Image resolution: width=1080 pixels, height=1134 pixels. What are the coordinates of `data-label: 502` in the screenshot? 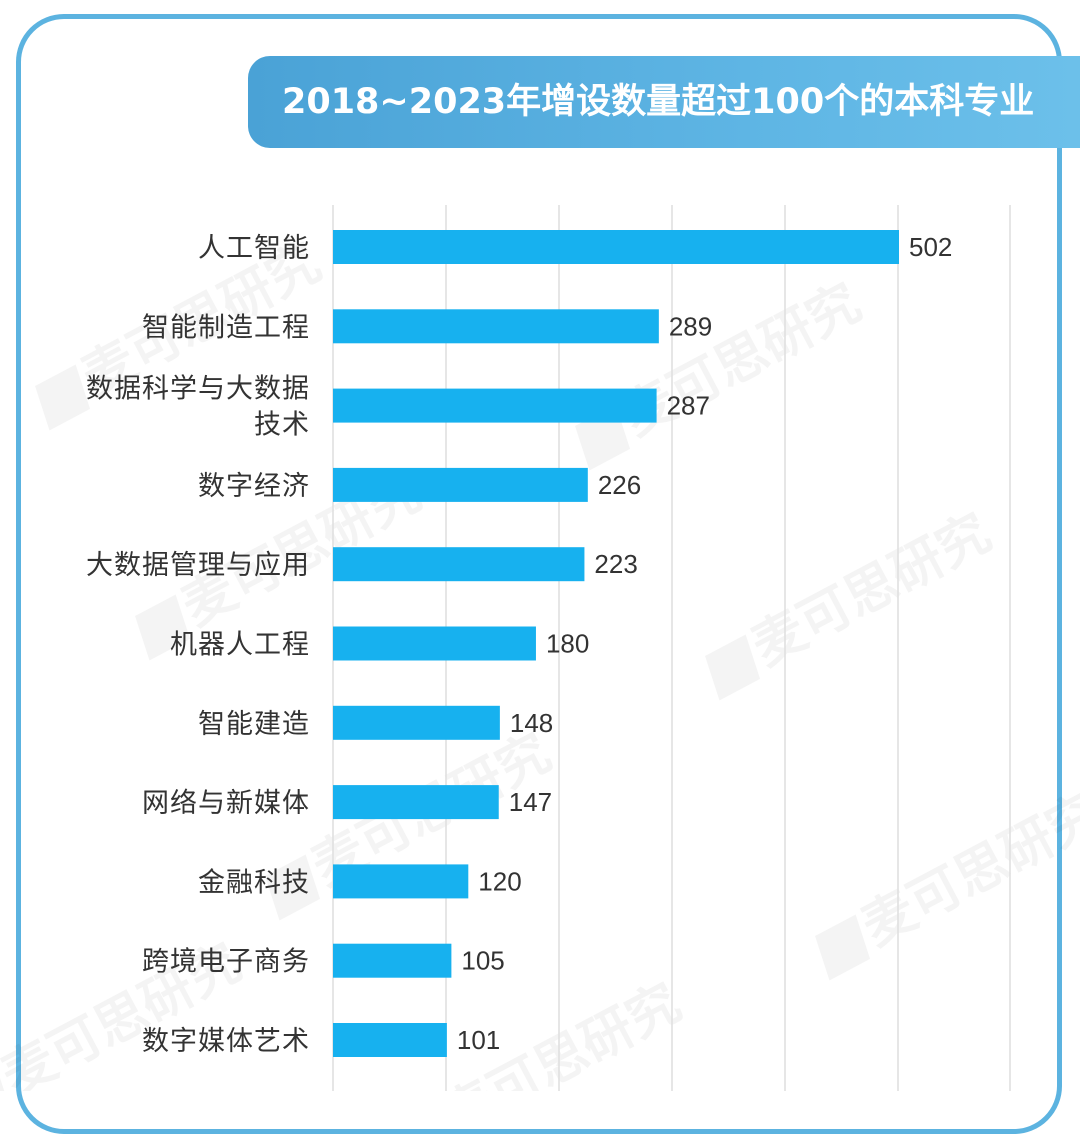 It's located at (930, 247).